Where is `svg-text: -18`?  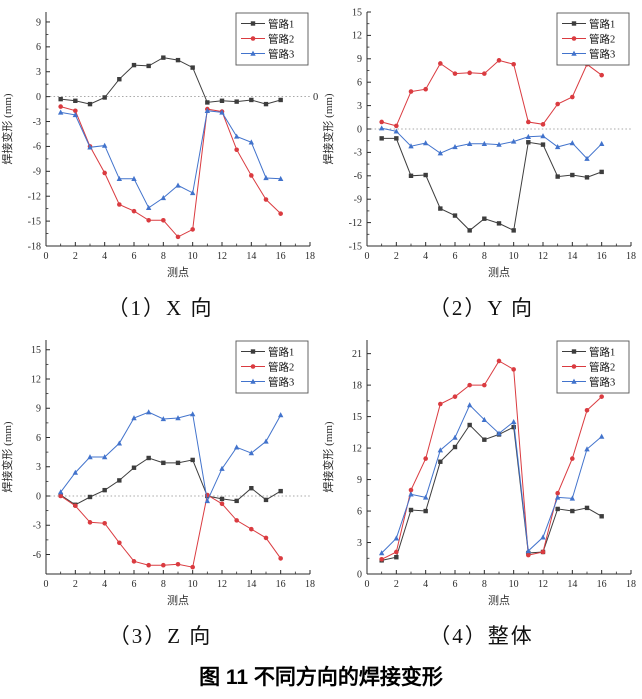 svg-text: -18 is located at coordinates (34, 246).